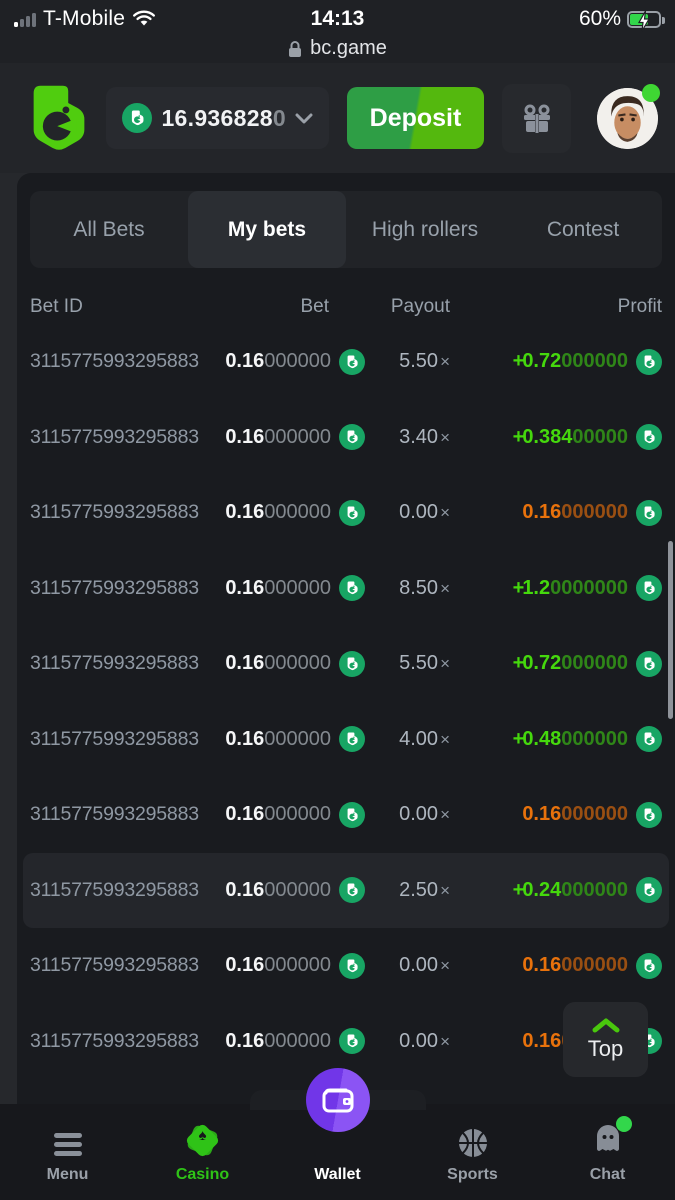 Image resolution: width=675 pixels, height=1200 pixels. What do you see at coordinates (295, 48) in the screenshot?
I see `lock-icon` at bounding box center [295, 48].